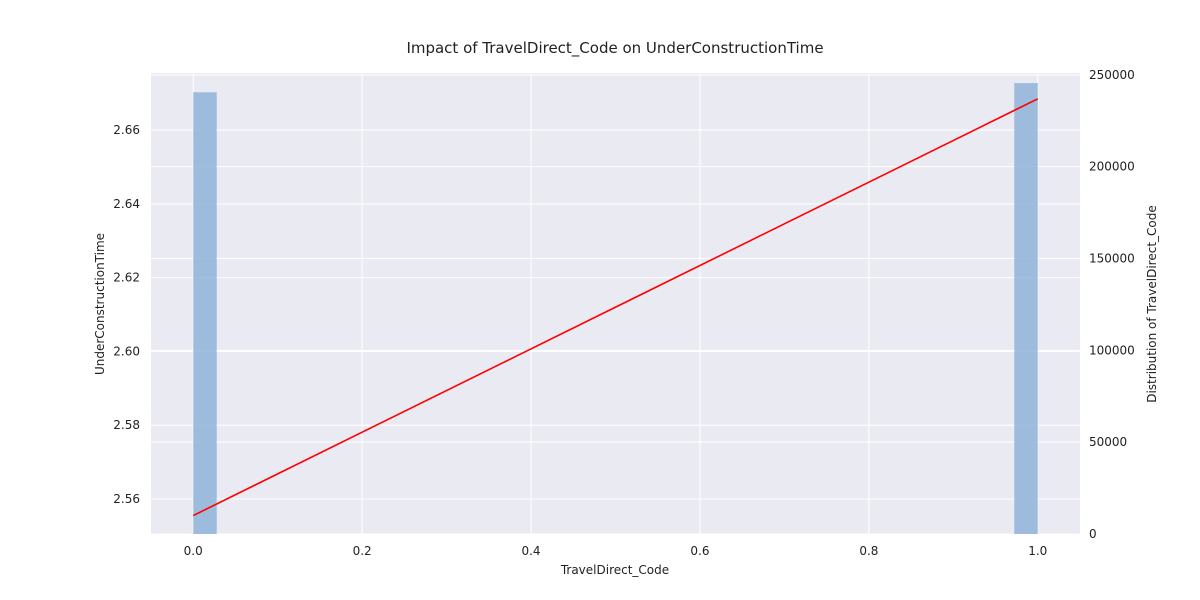  Describe the element at coordinates (1037, 551) in the screenshot. I see `x-tick-label: 1.0` at that location.